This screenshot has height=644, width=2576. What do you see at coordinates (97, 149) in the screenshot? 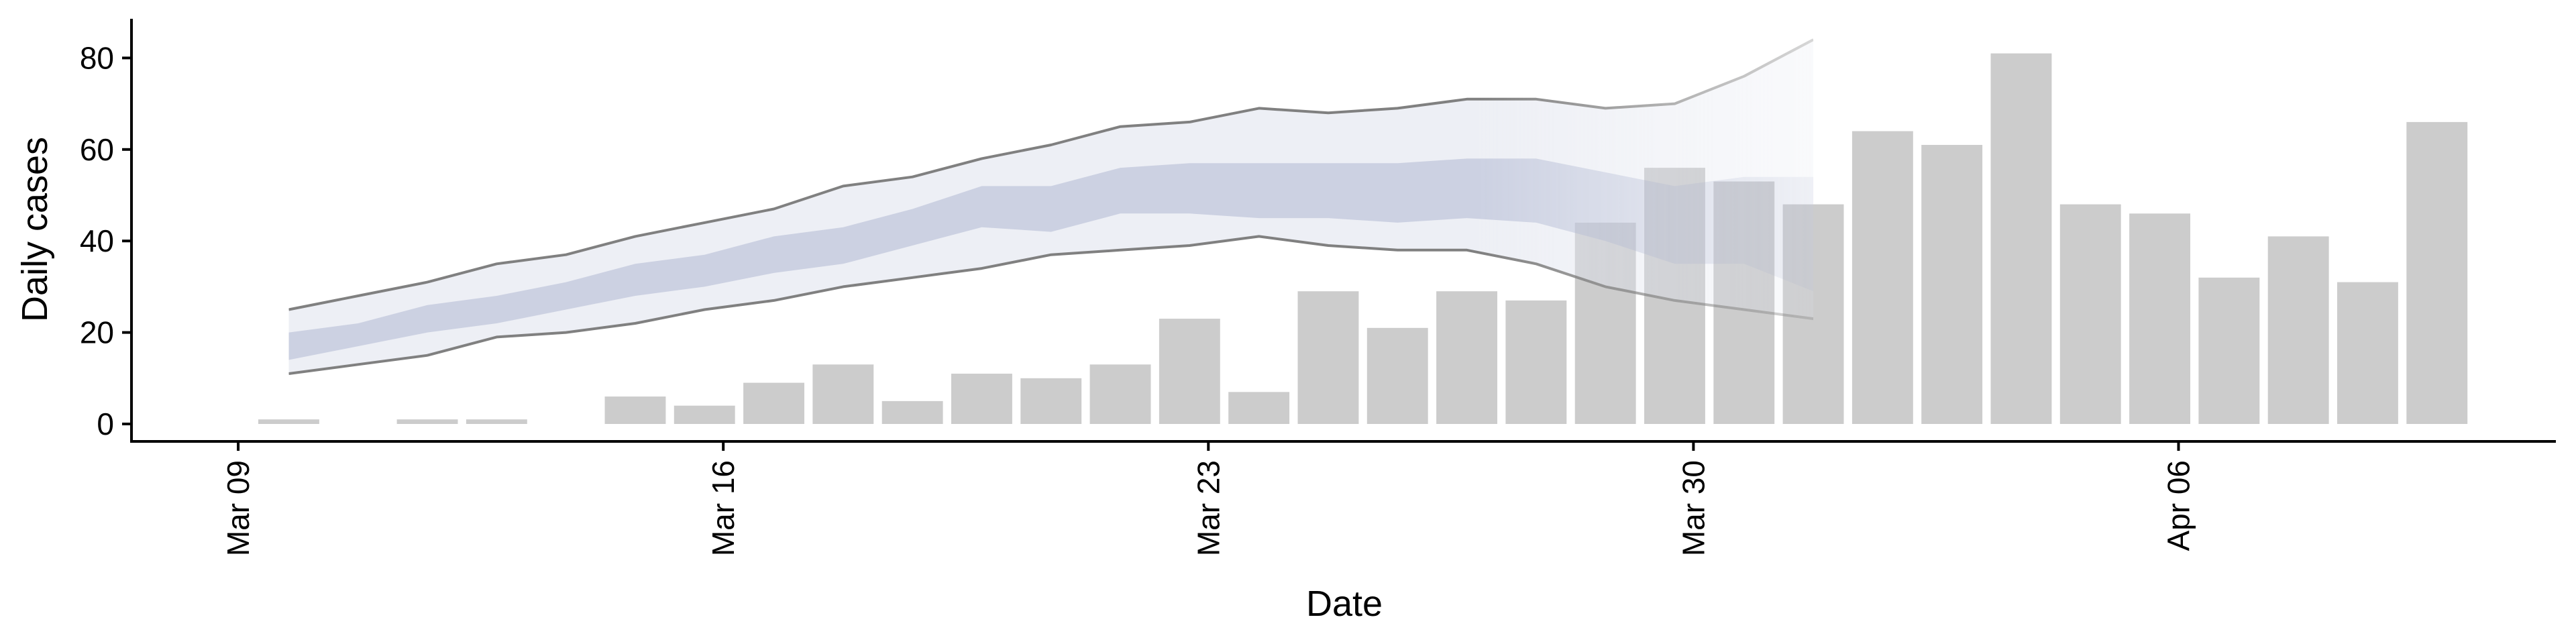
I see `y-tick-label: 60` at bounding box center [97, 149].